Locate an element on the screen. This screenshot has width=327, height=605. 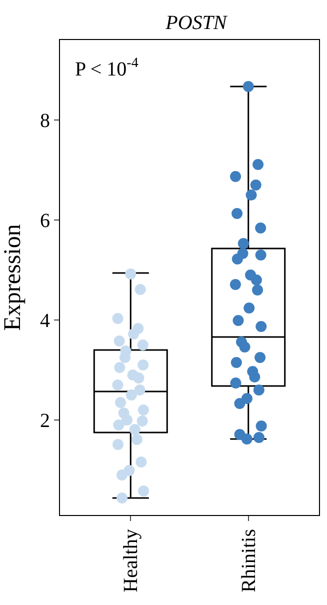
y-tick-label: 4 is located at coordinates (45, 321).